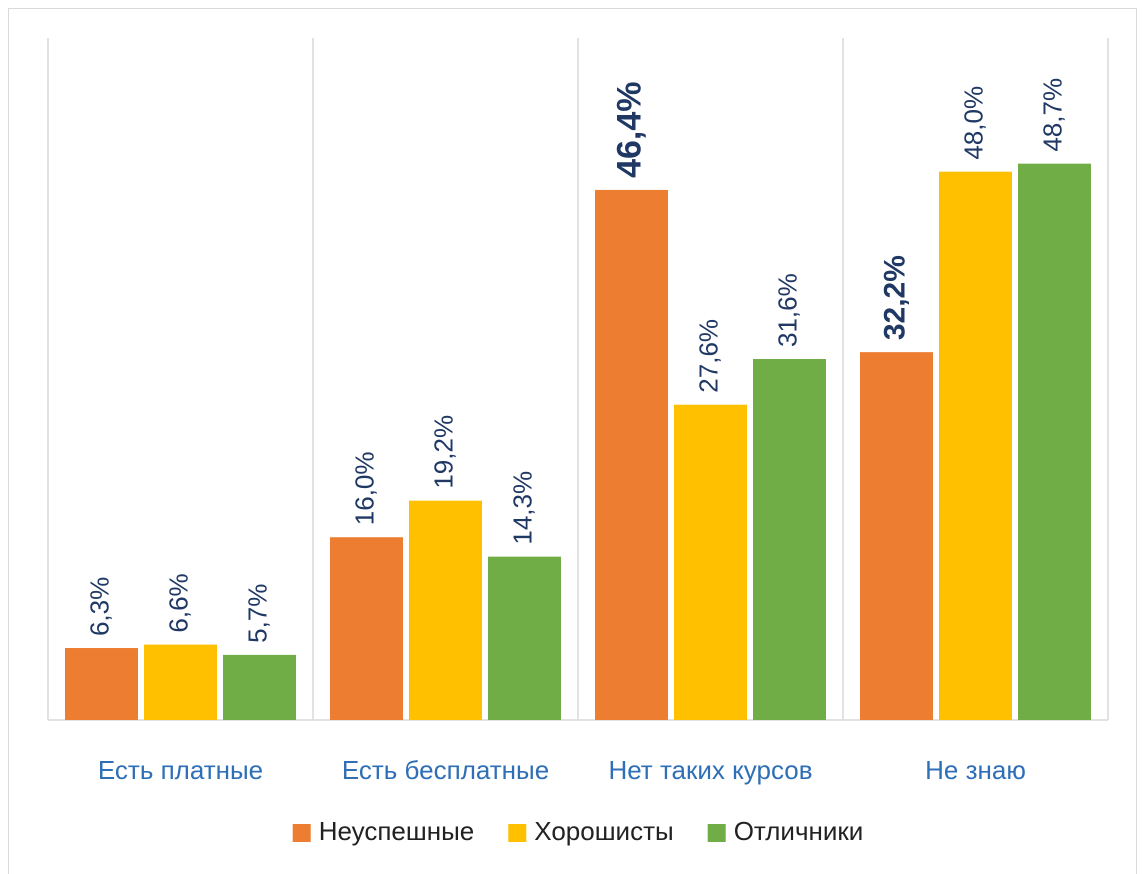  What do you see at coordinates (1052, 115) in the screenshot?
I see `data-label: 48,7%` at bounding box center [1052, 115].